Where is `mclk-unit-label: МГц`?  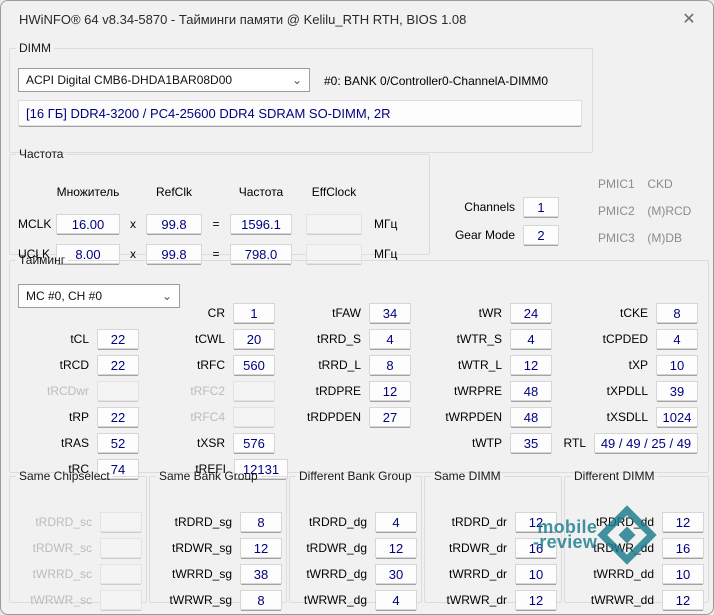 mclk-unit-label: МГц is located at coordinates (386, 224).